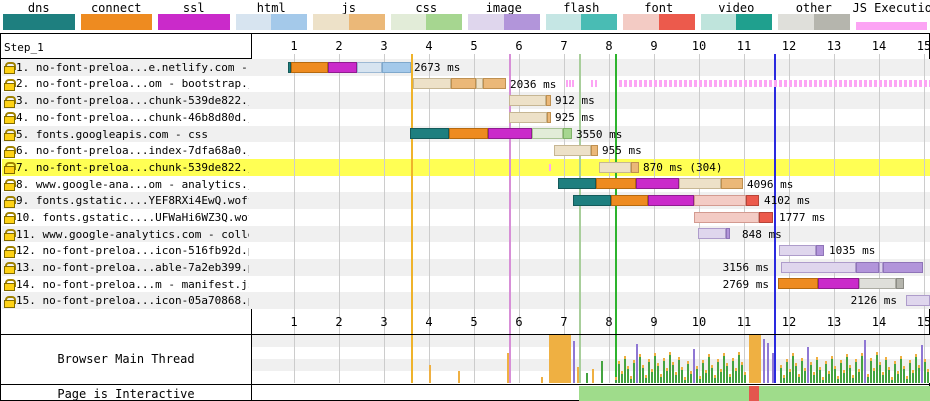 This screenshot has height=401, width=930. Describe the element at coordinates (126, 150) in the screenshot. I see `request-label: 6. no-font-preloa...index-7dfa68a0.js` at that location.